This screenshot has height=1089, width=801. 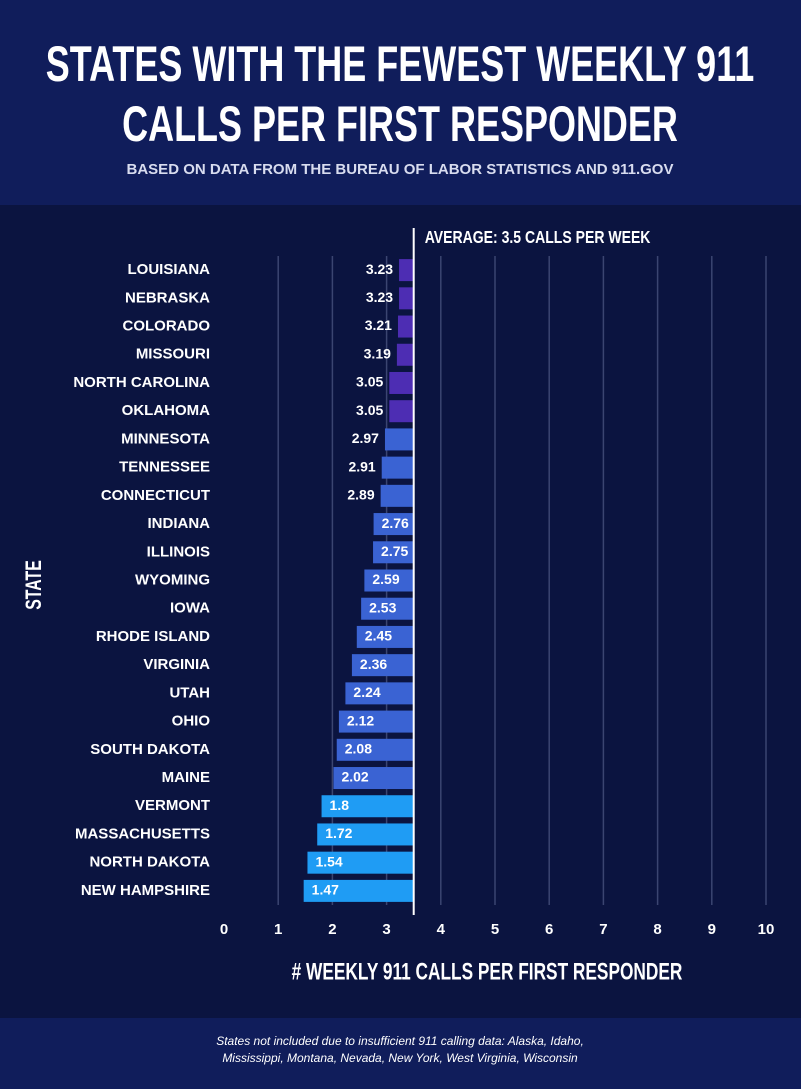 I want to click on y-tick-label: VERMONT, so click(x=172, y=805).